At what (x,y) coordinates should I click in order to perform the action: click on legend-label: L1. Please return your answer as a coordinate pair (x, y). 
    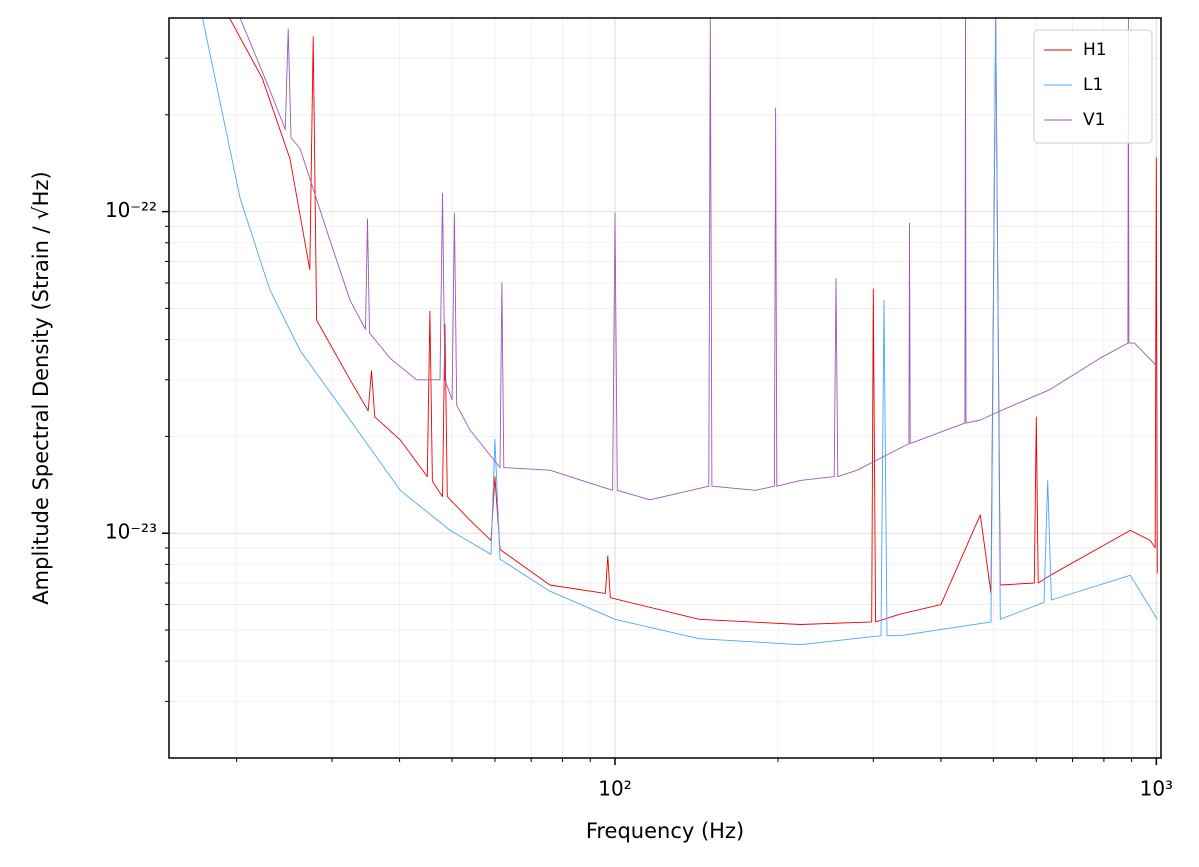
    Looking at the image, I should click on (1093, 85).